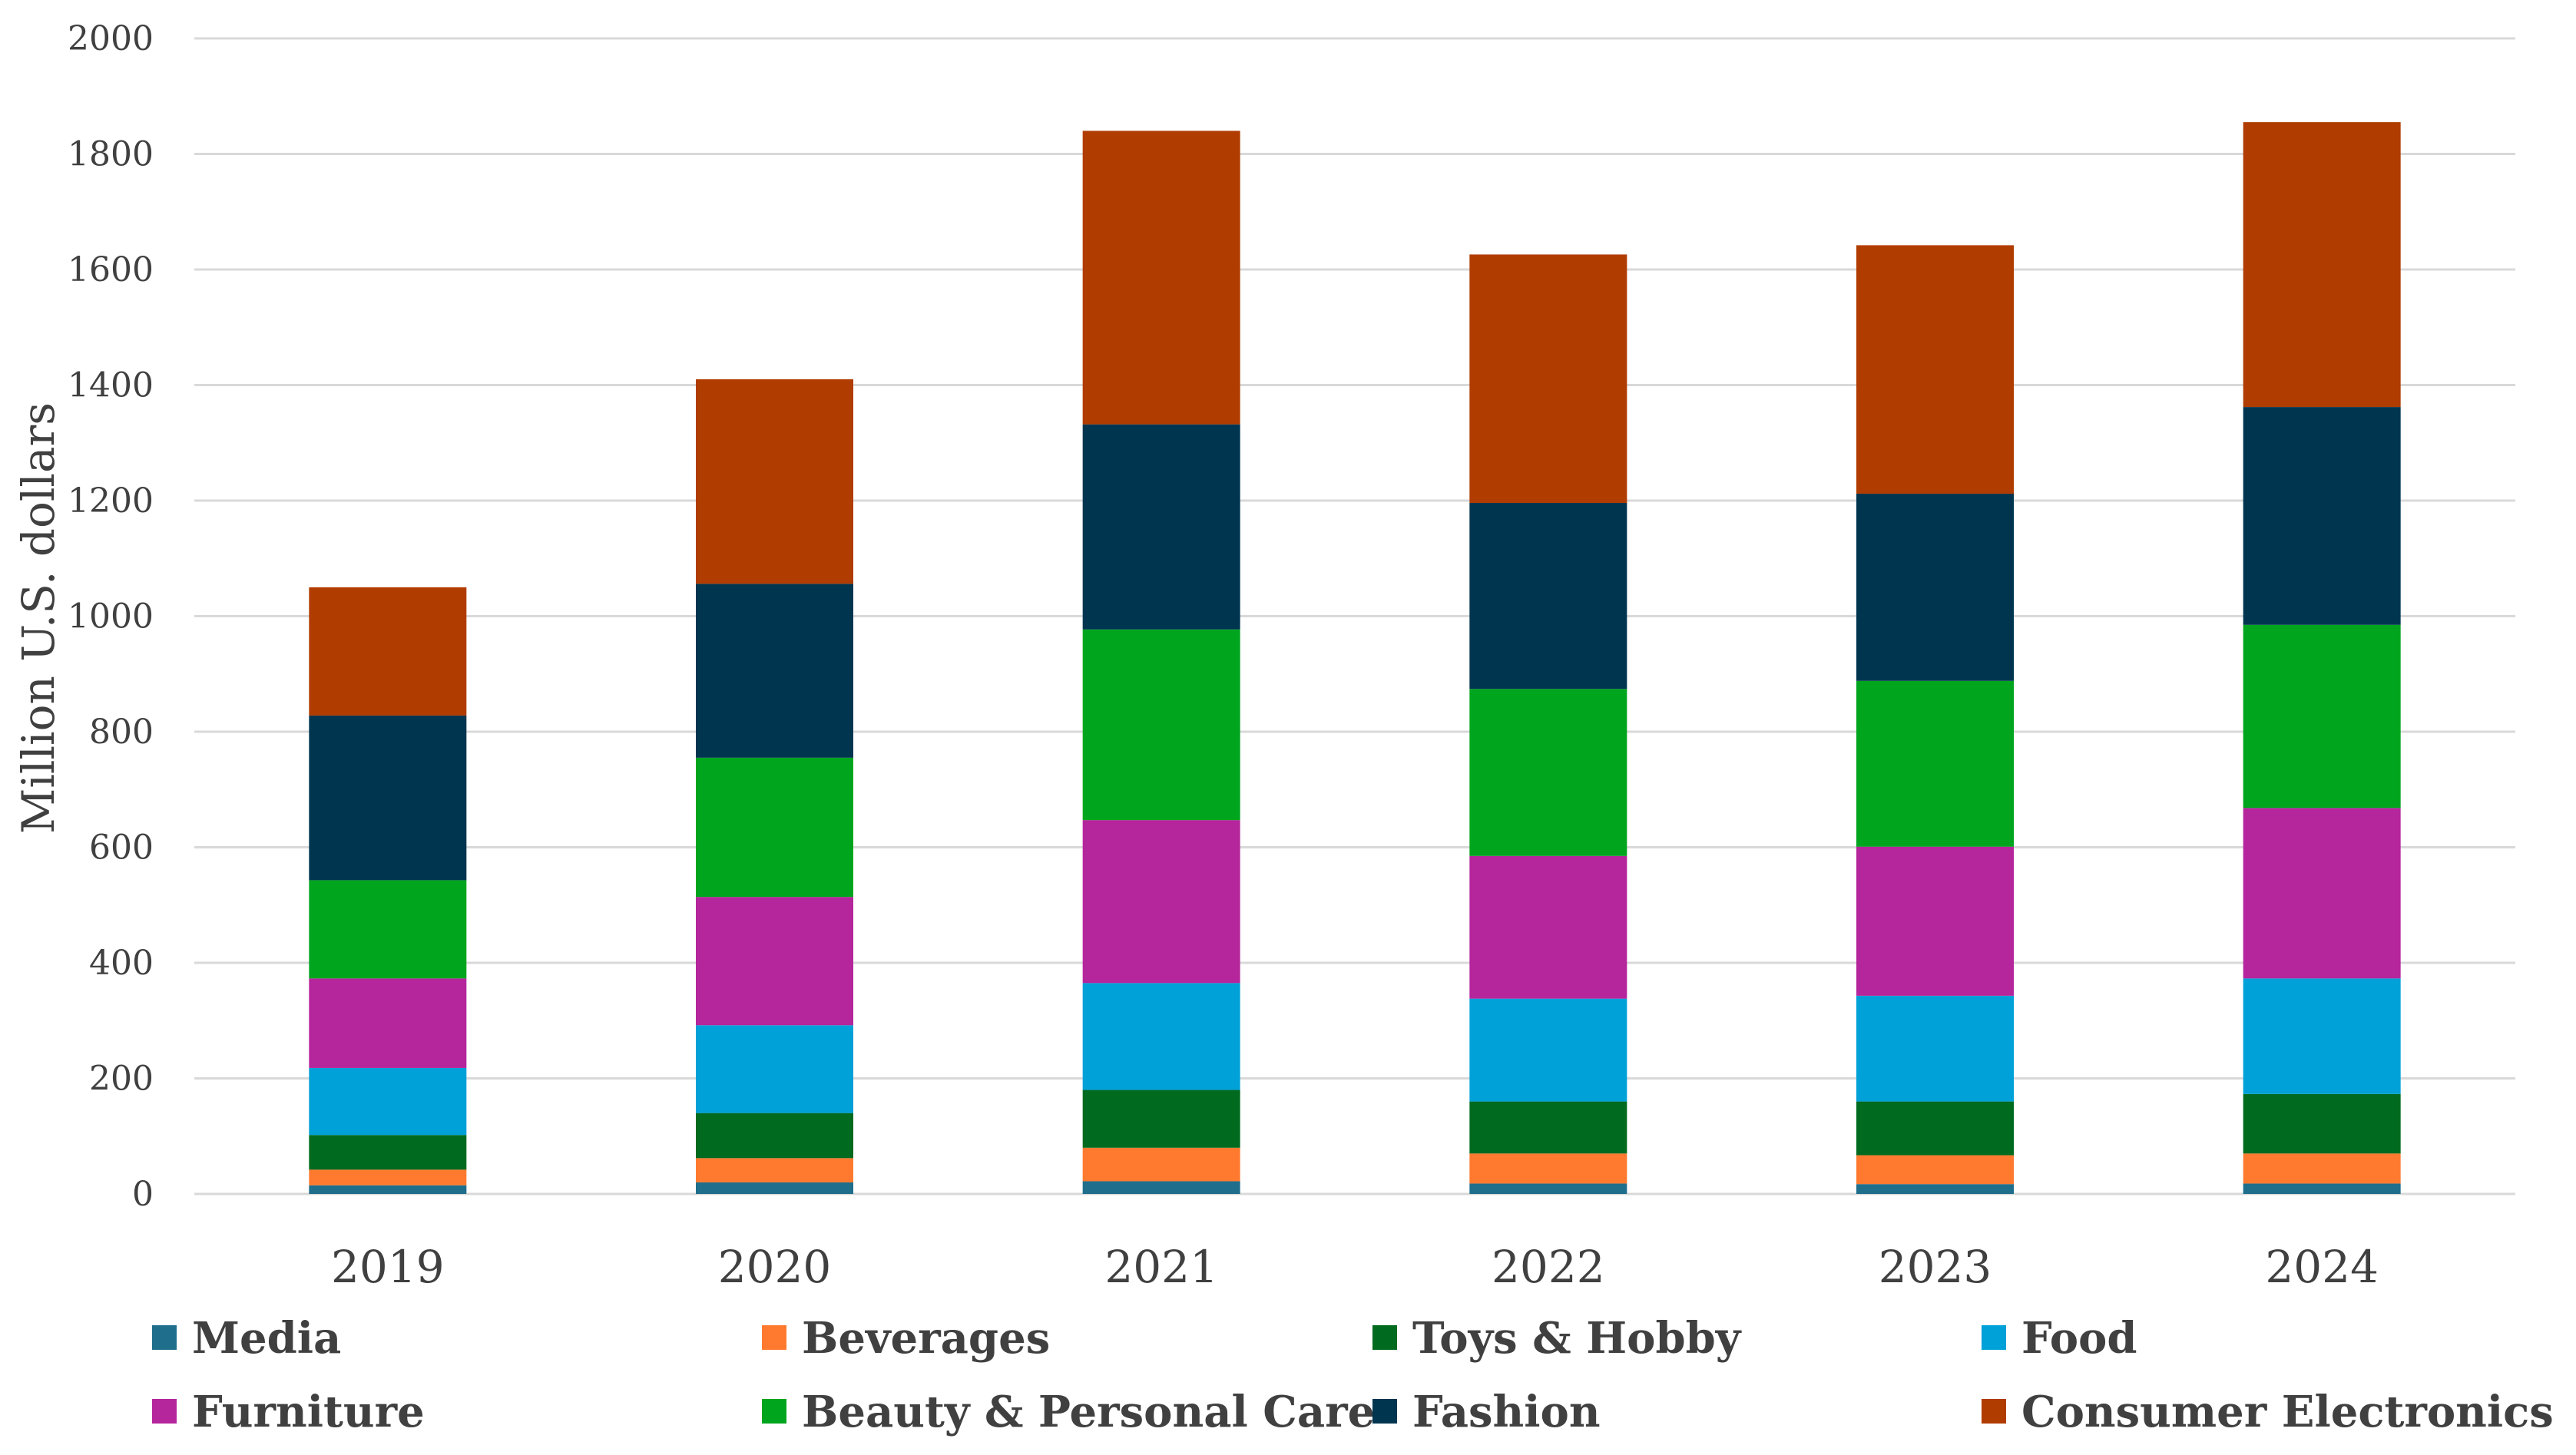  Describe the element at coordinates (111, 38) in the screenshot. I see `y-tick-label: 2000` at that location.